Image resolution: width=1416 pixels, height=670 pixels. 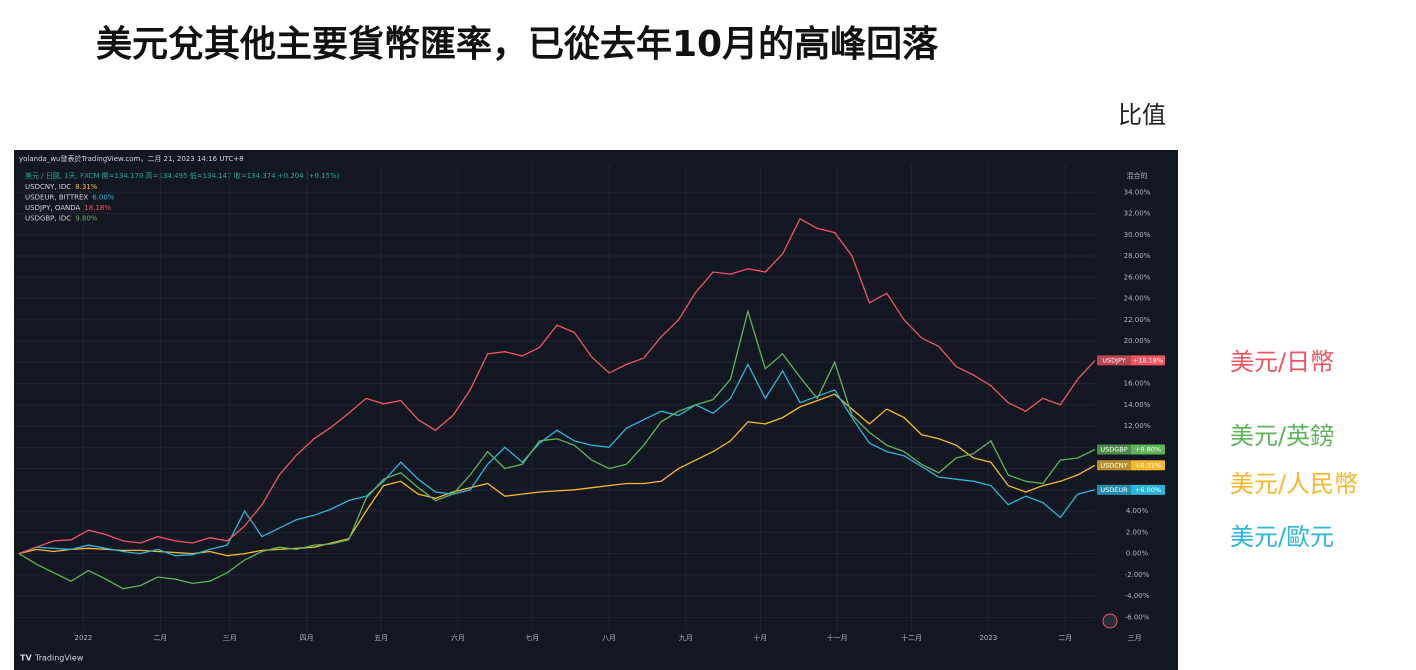 I want to click on y-tick-label: 28.00%, so click(x=1137, y=256).